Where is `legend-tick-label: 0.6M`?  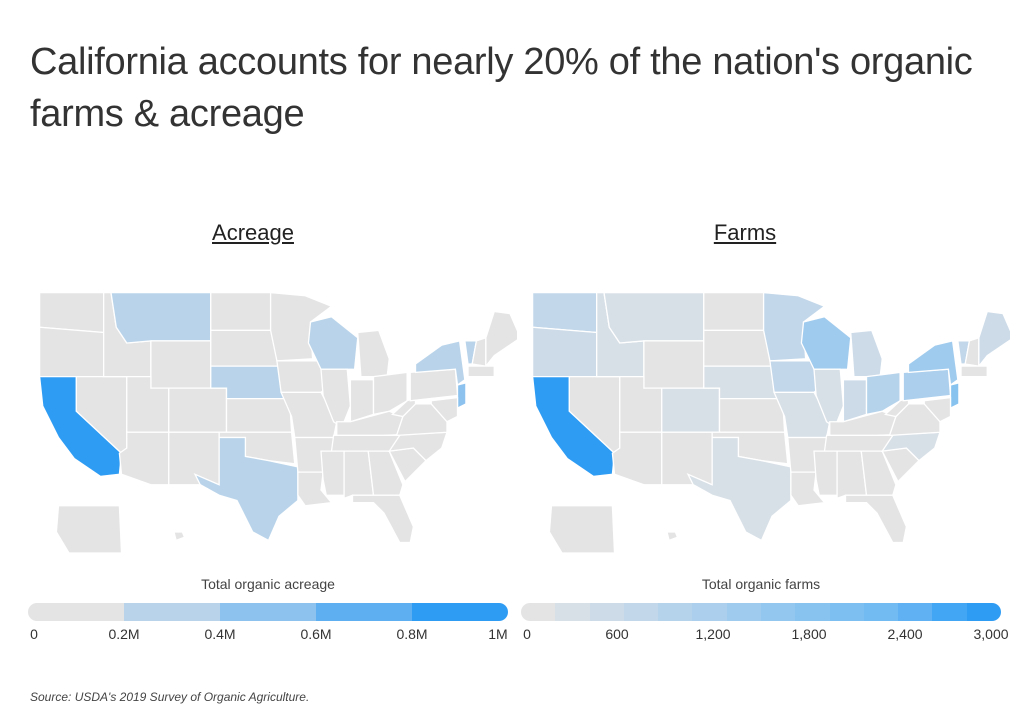
legend-tick-label: 0.6M is located at coordinates (316, 634).